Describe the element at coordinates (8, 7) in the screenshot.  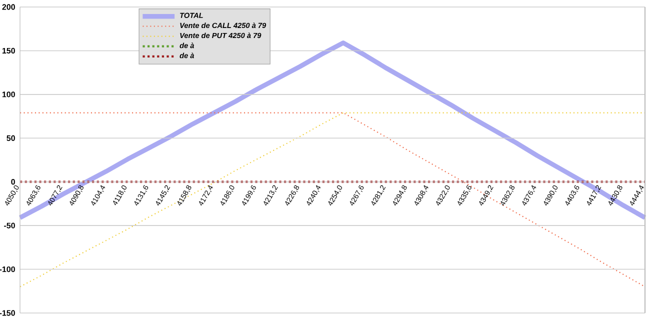
I see `y-tick-label: 200` at that location.